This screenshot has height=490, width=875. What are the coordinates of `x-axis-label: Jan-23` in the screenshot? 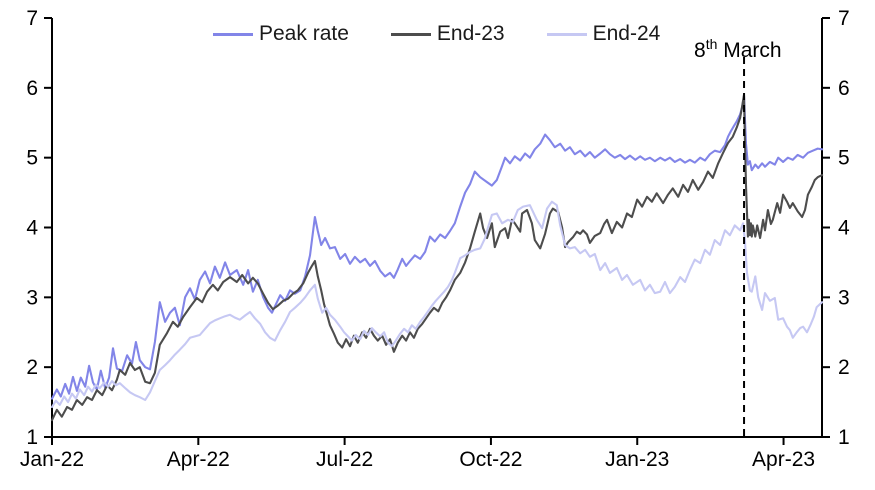 It's located at (637, 459).